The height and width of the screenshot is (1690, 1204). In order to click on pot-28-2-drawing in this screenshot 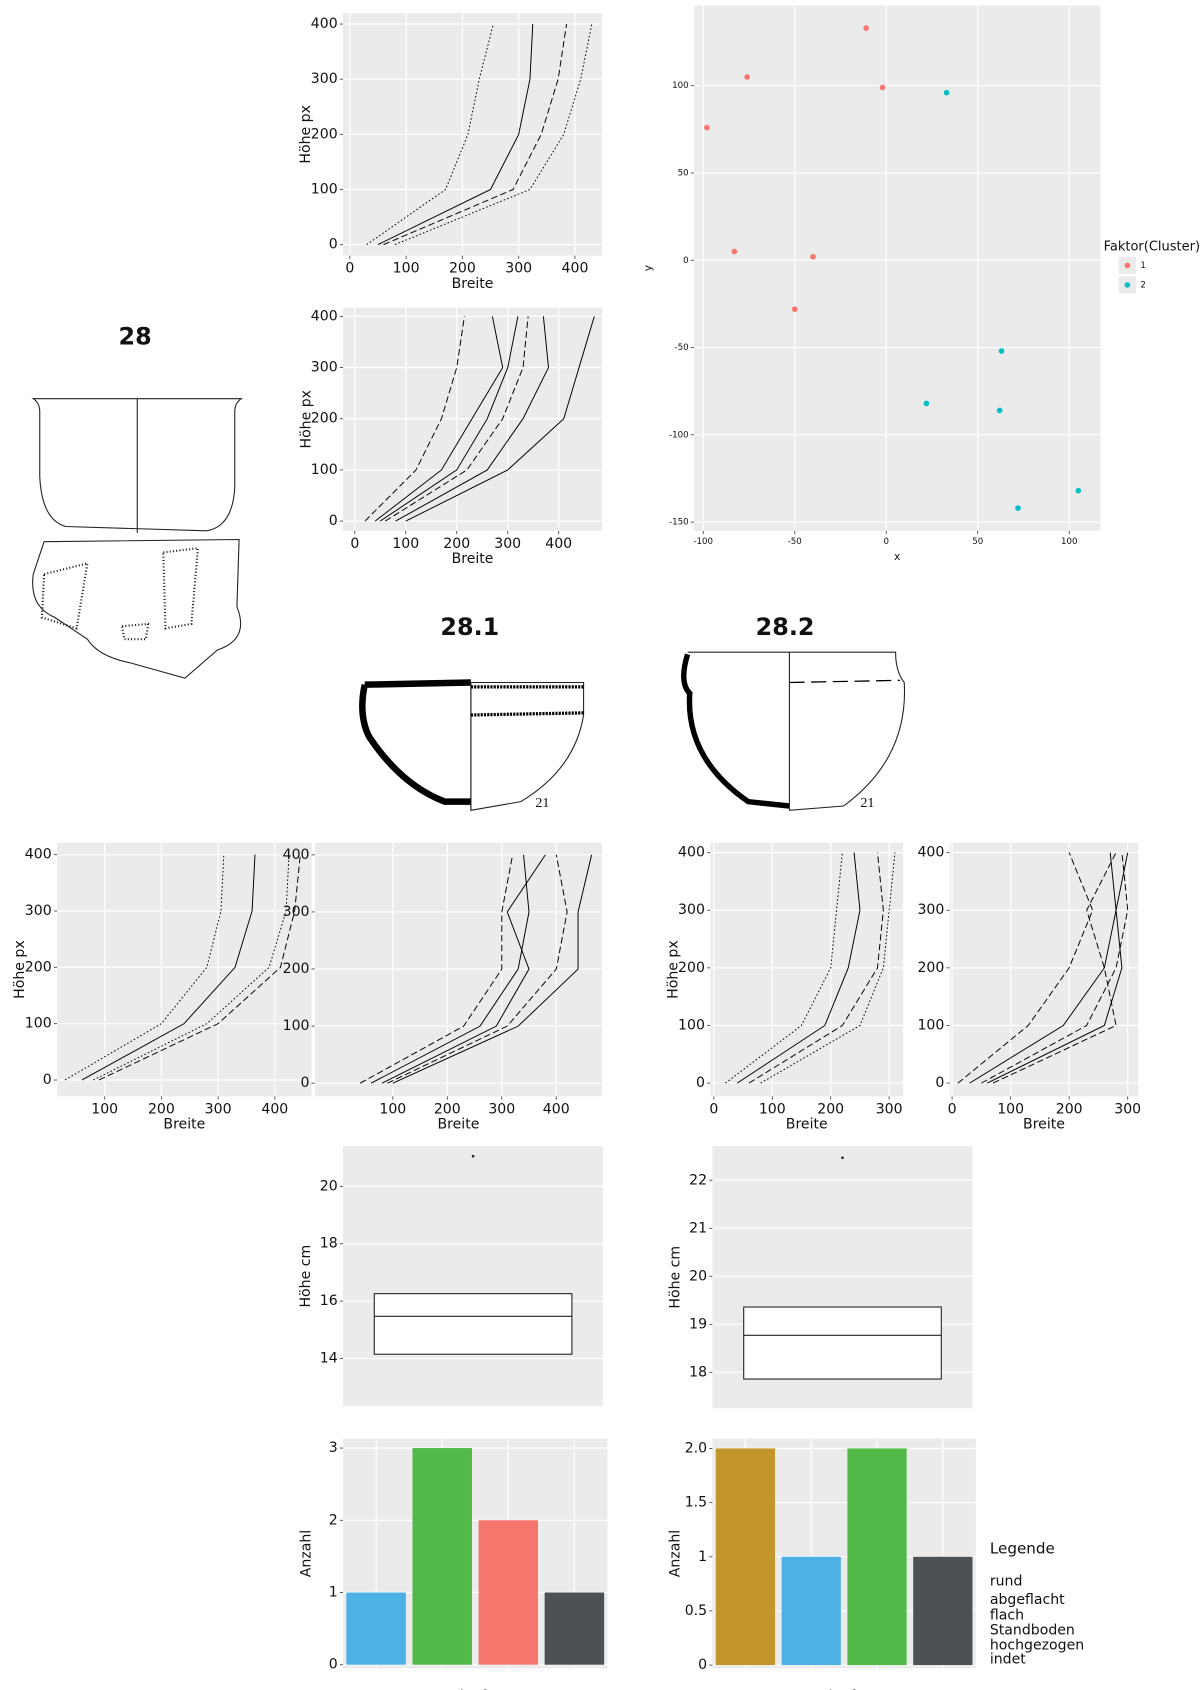, I will do `click(793, 731)`.